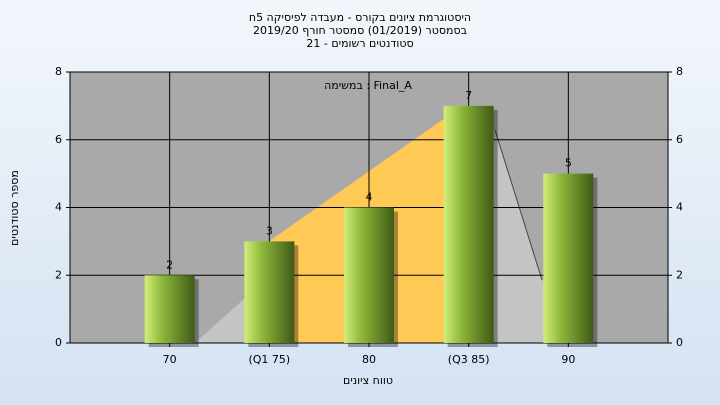 The image size is (720, 405). I want to click on x-tick-label: 80, so click(369, 359).